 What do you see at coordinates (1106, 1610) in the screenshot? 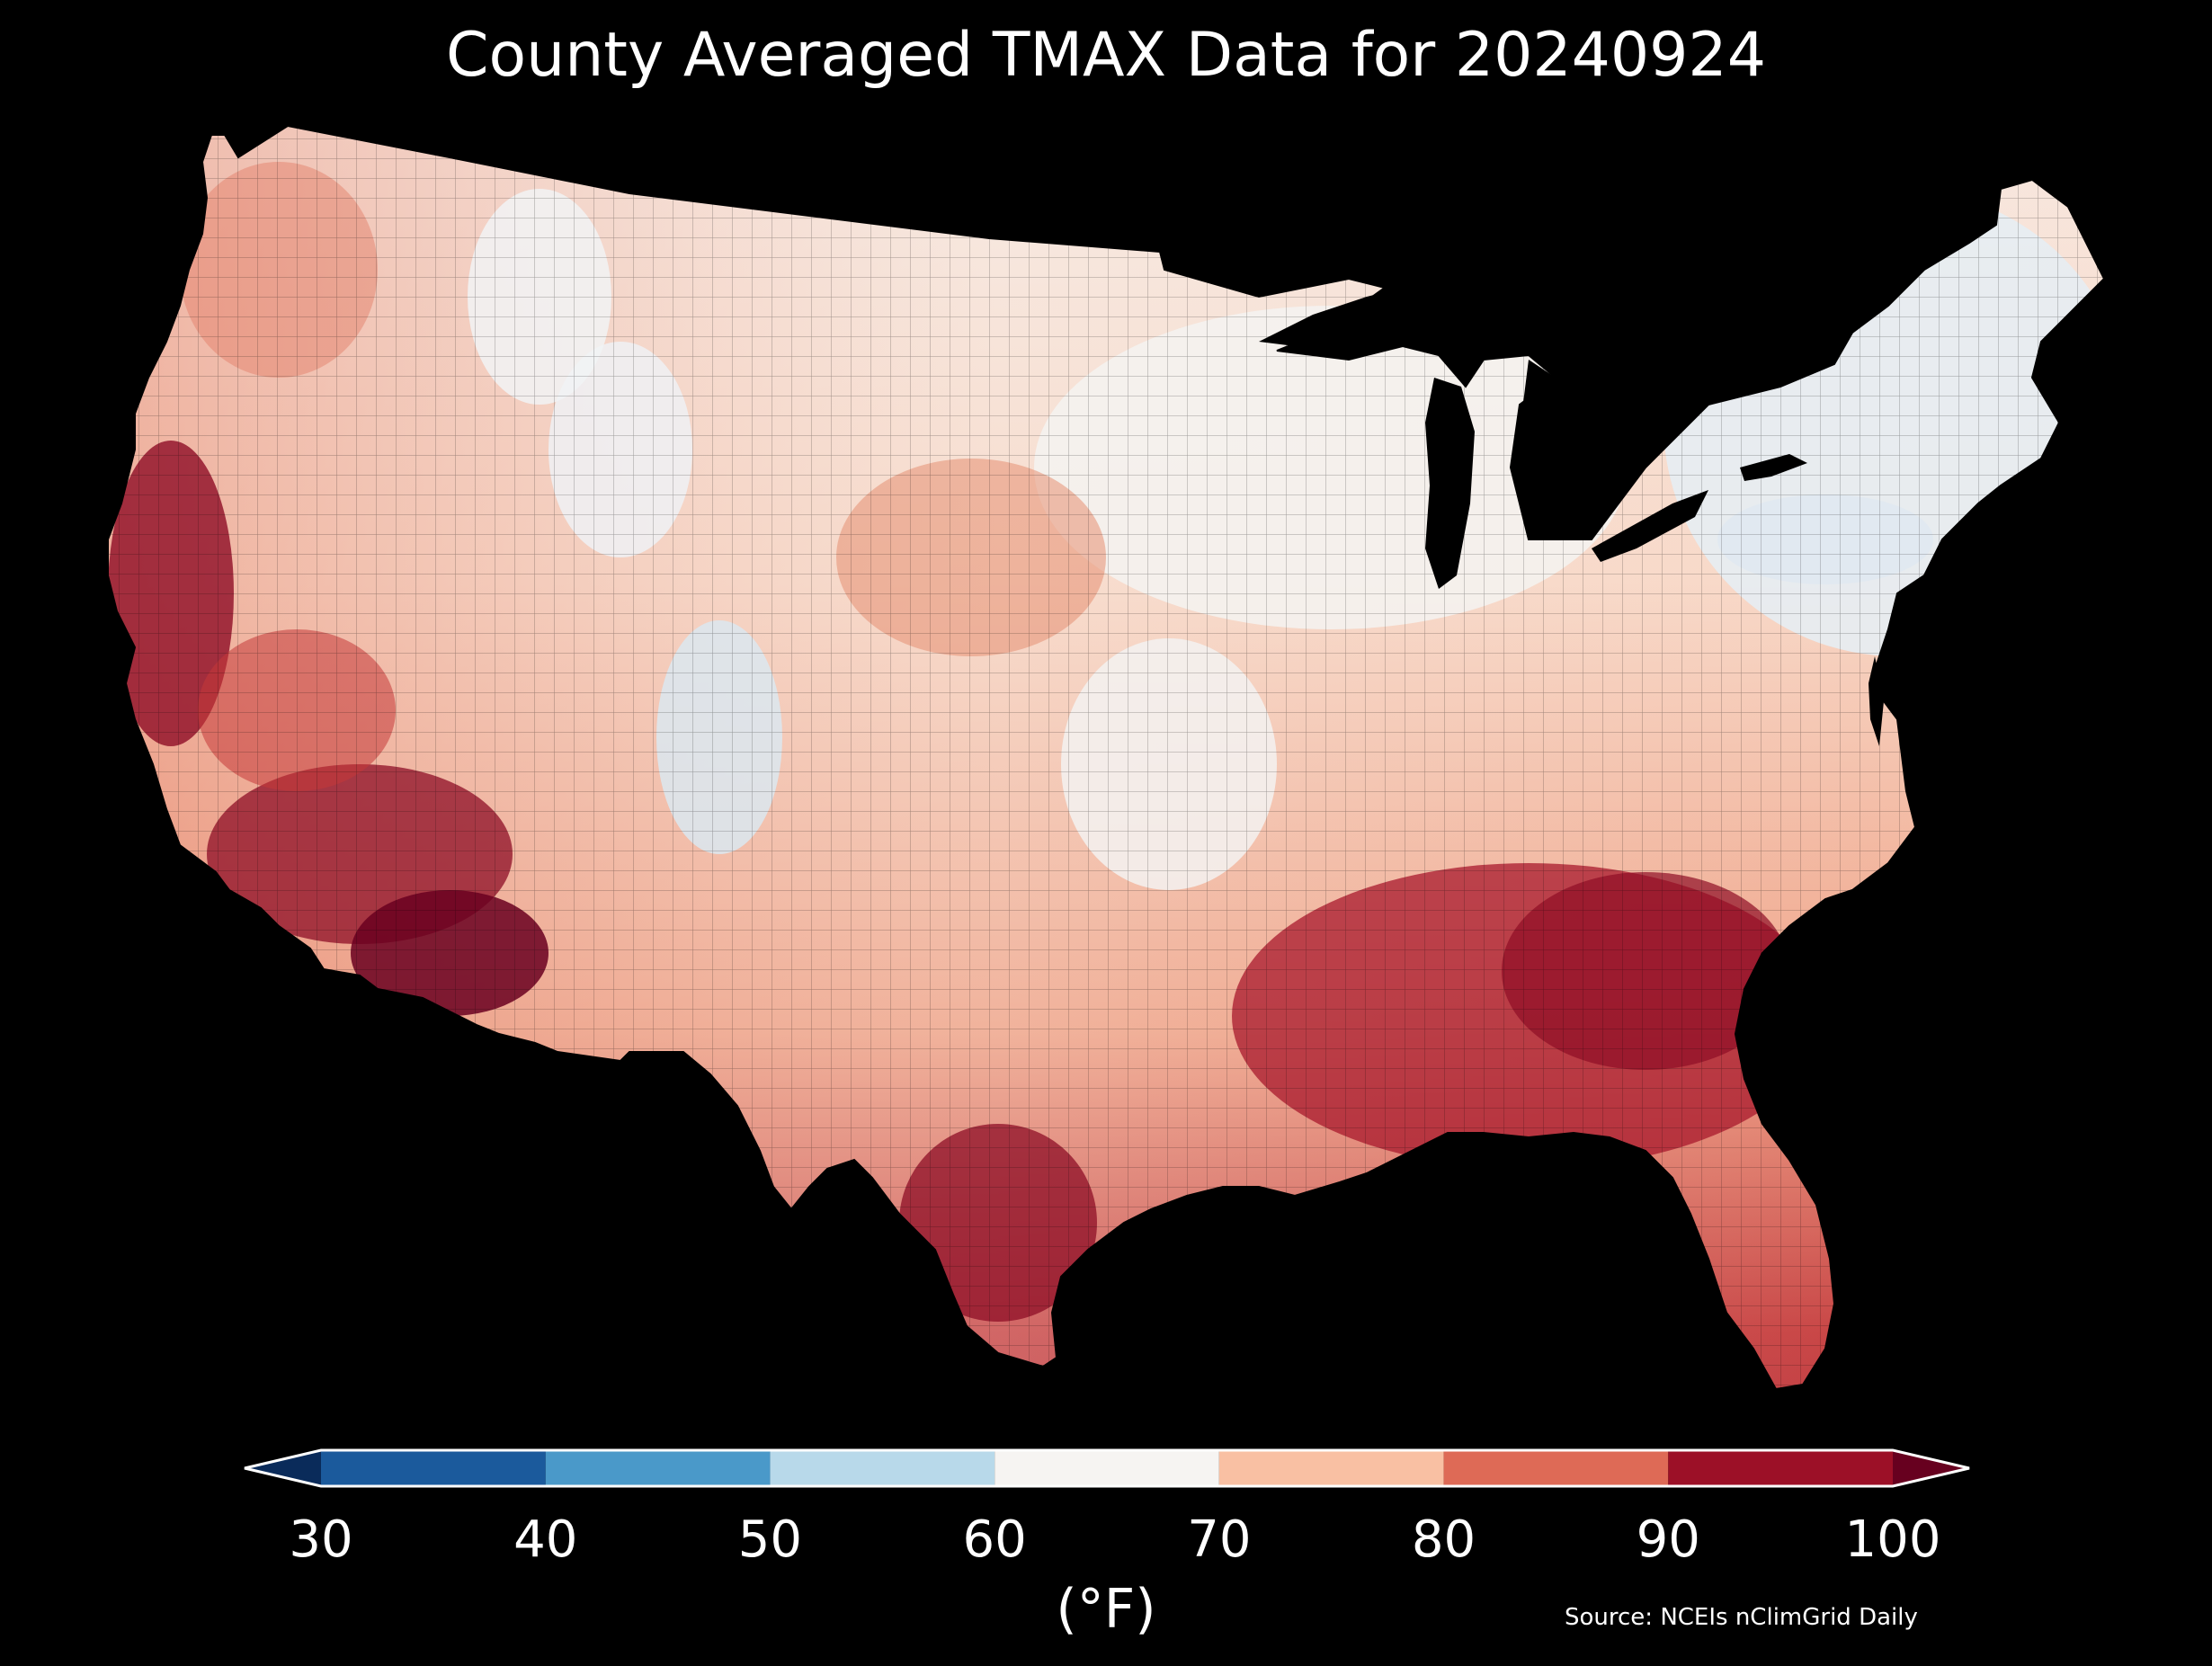
I see `colorbar-unit-label: (°F)` at bounding box center [1106, 1610].